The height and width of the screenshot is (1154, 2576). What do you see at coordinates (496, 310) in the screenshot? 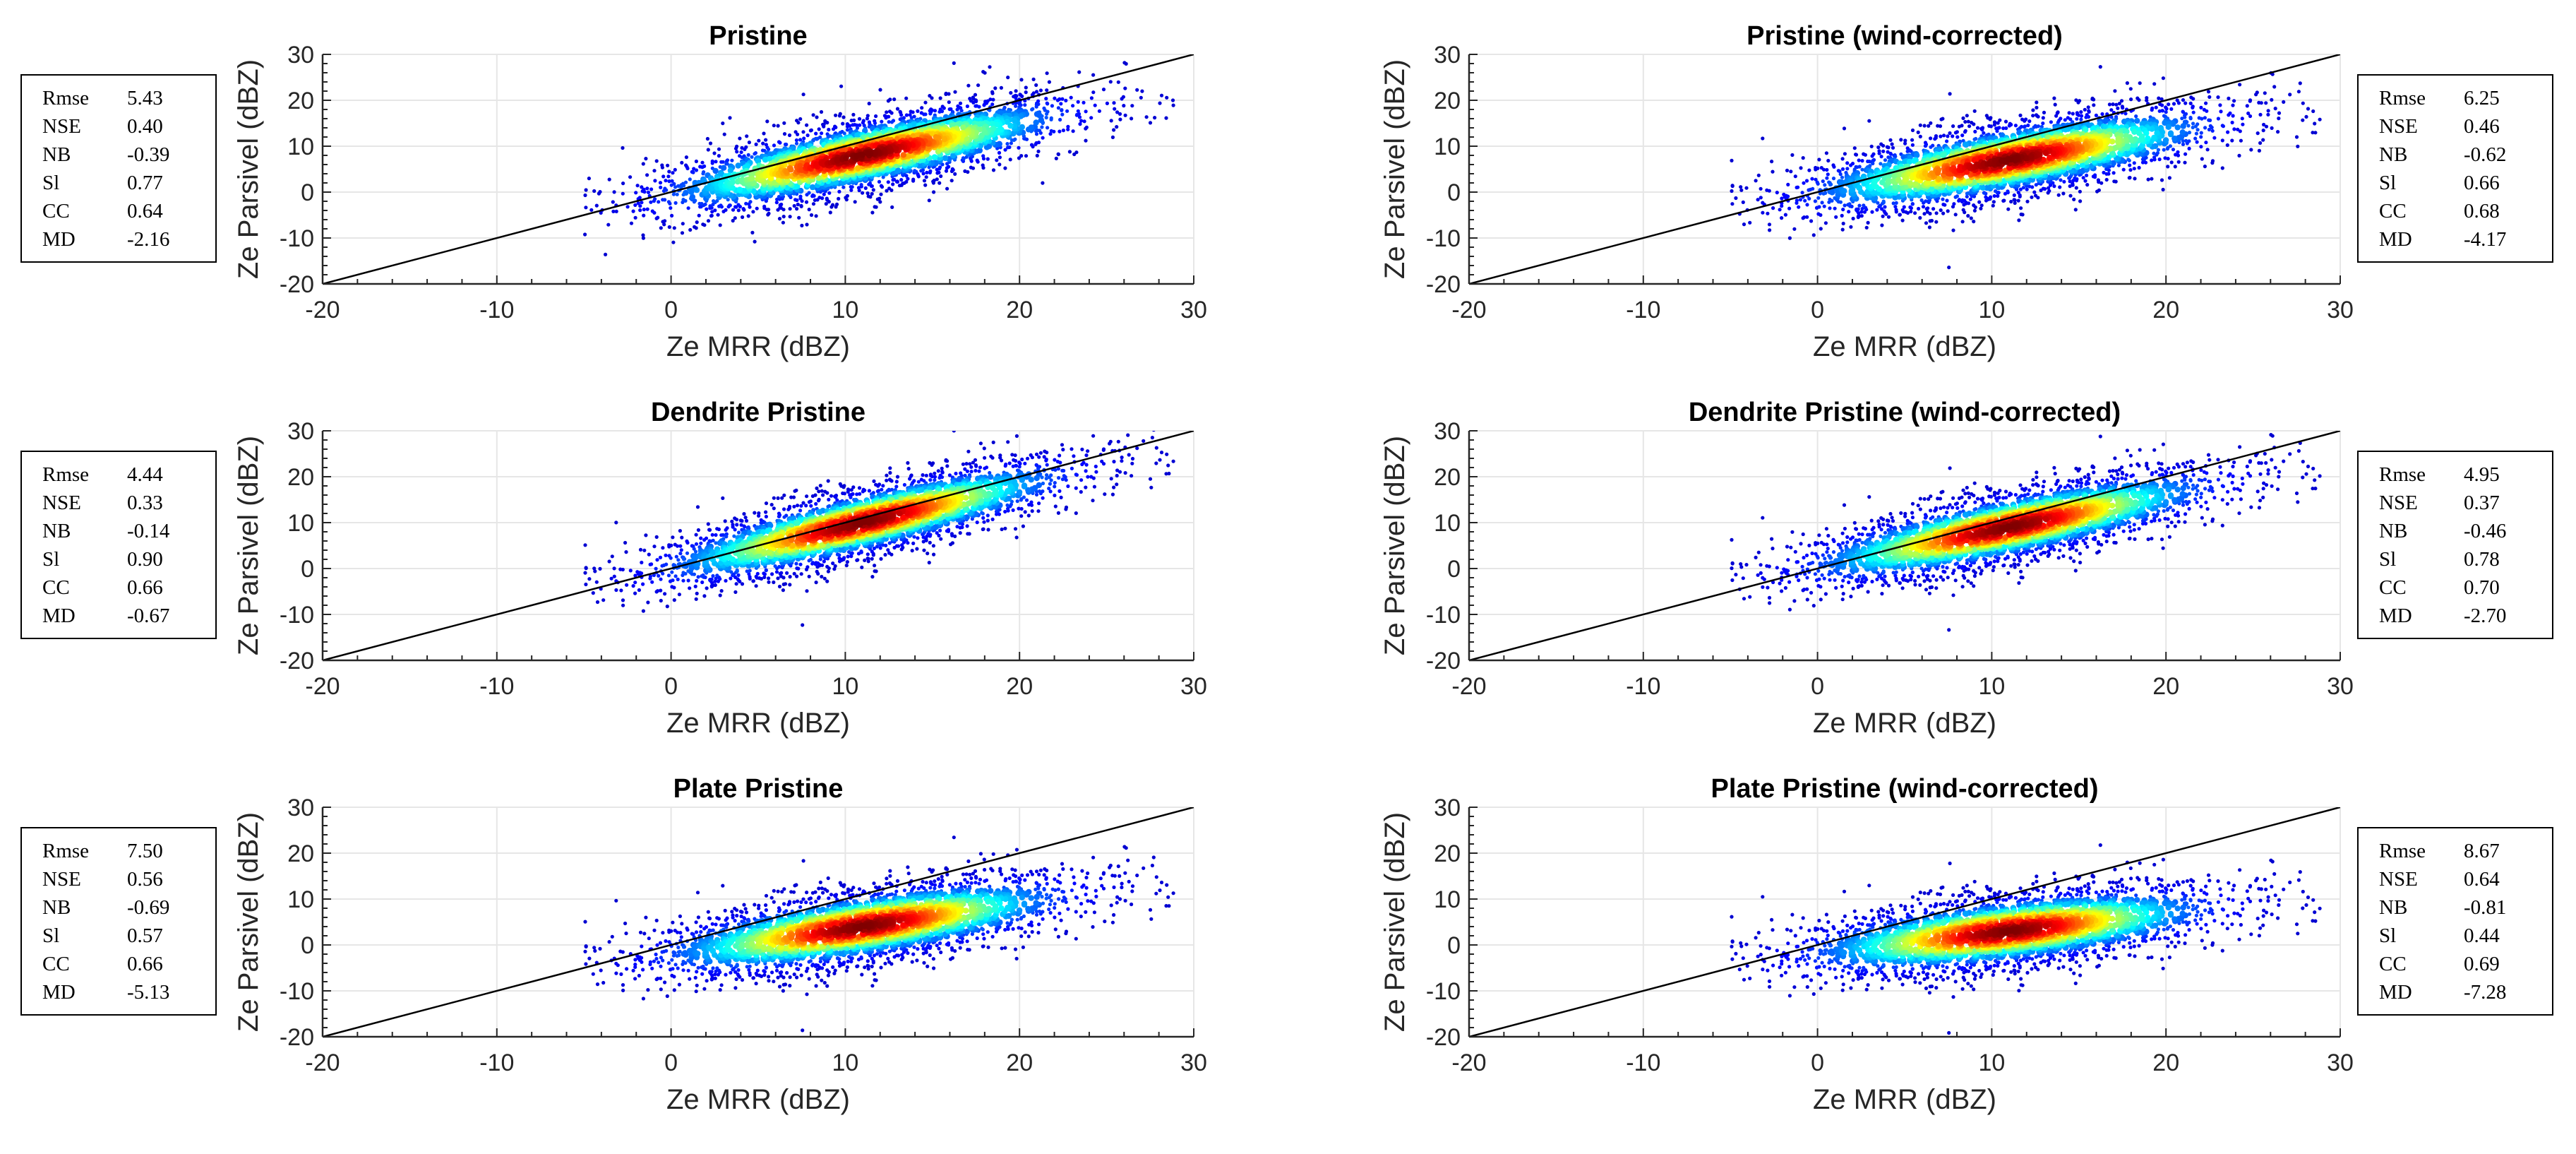
I see `x-tick-label: -10` at bounding box center [496, 310].